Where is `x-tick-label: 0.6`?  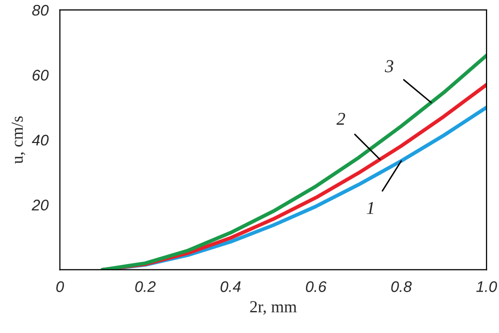
x-tick-label: 0.6 is located at coordinates (316, 286).